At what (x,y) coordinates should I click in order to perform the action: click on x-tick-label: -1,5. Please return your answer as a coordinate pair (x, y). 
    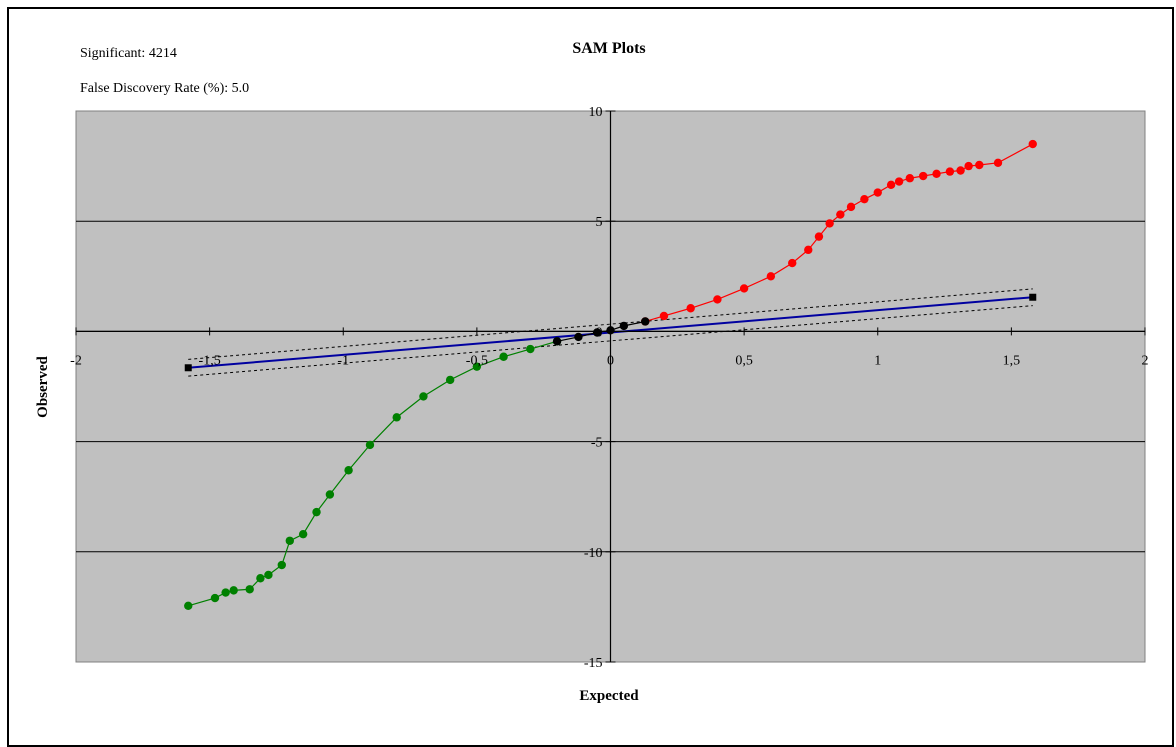
    Looking at the image, I should click on (210, 360).